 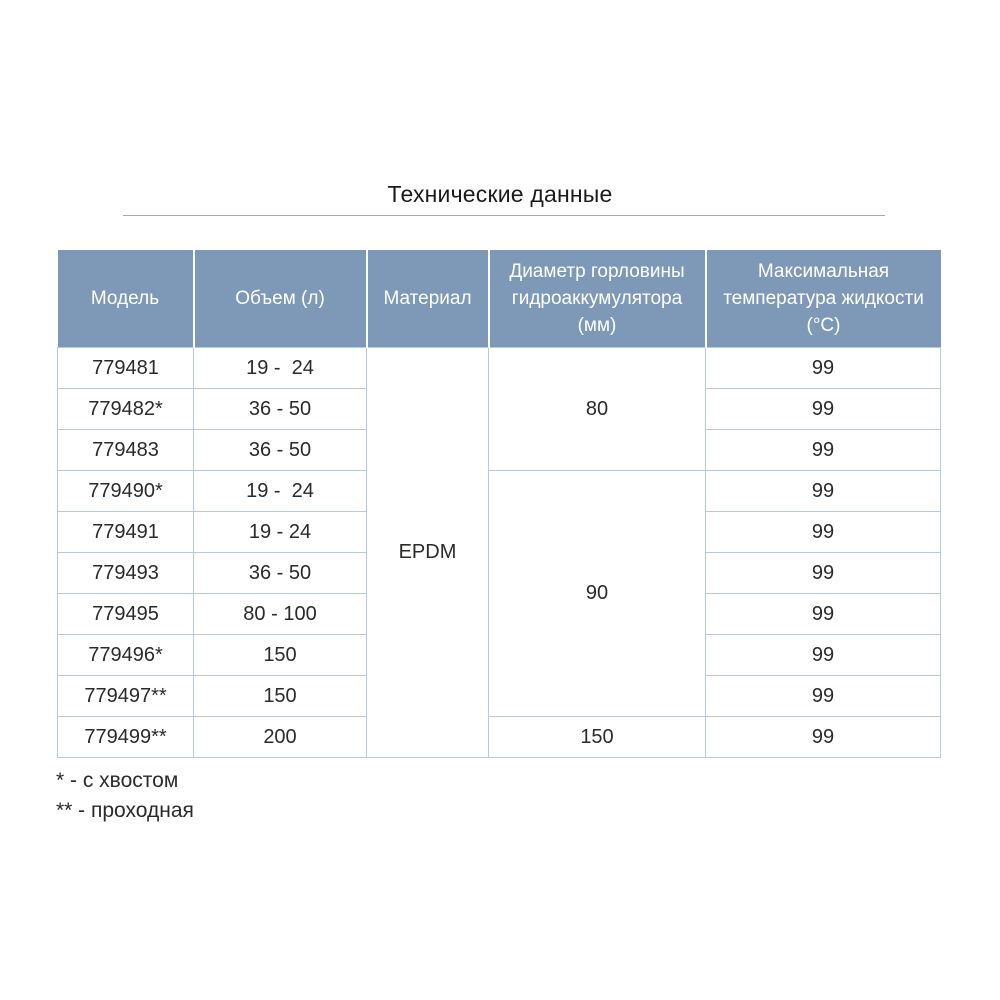 I want to click on material-cell: EPDM, so click(x=427, y=552).